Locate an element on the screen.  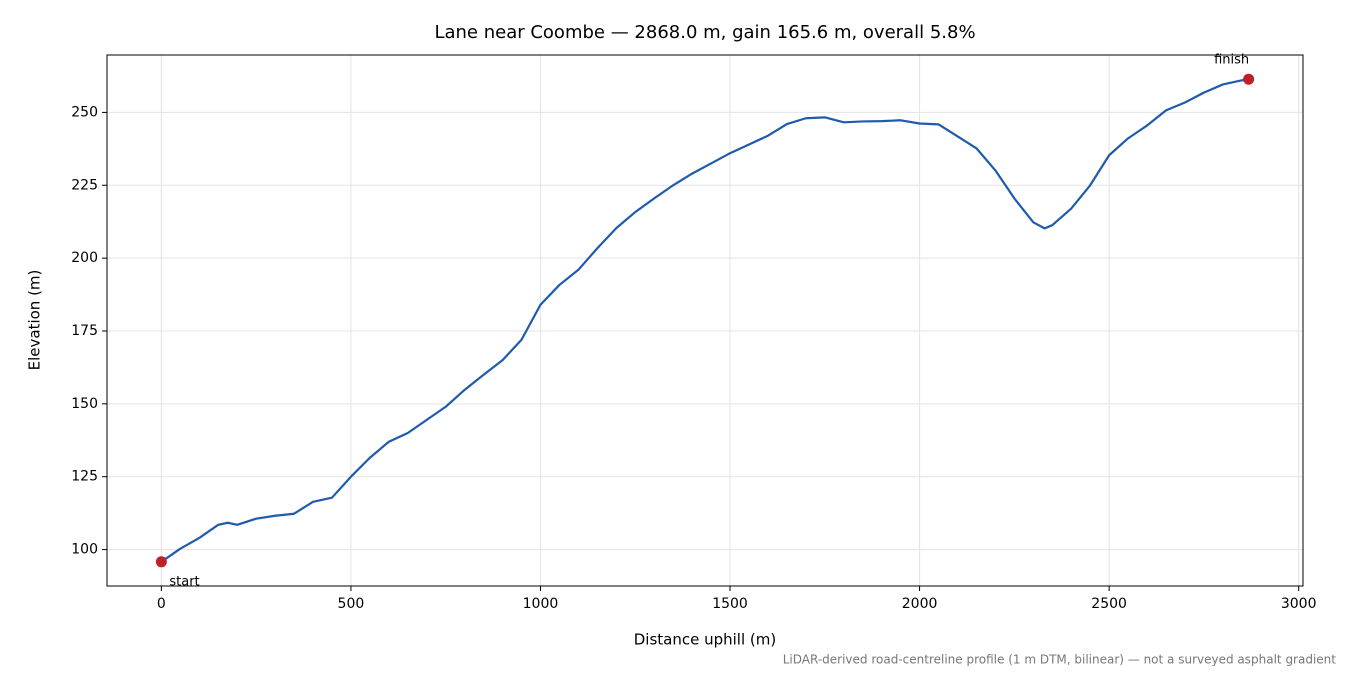
y-tick-label: 150 is located at coordinates (84, 404).